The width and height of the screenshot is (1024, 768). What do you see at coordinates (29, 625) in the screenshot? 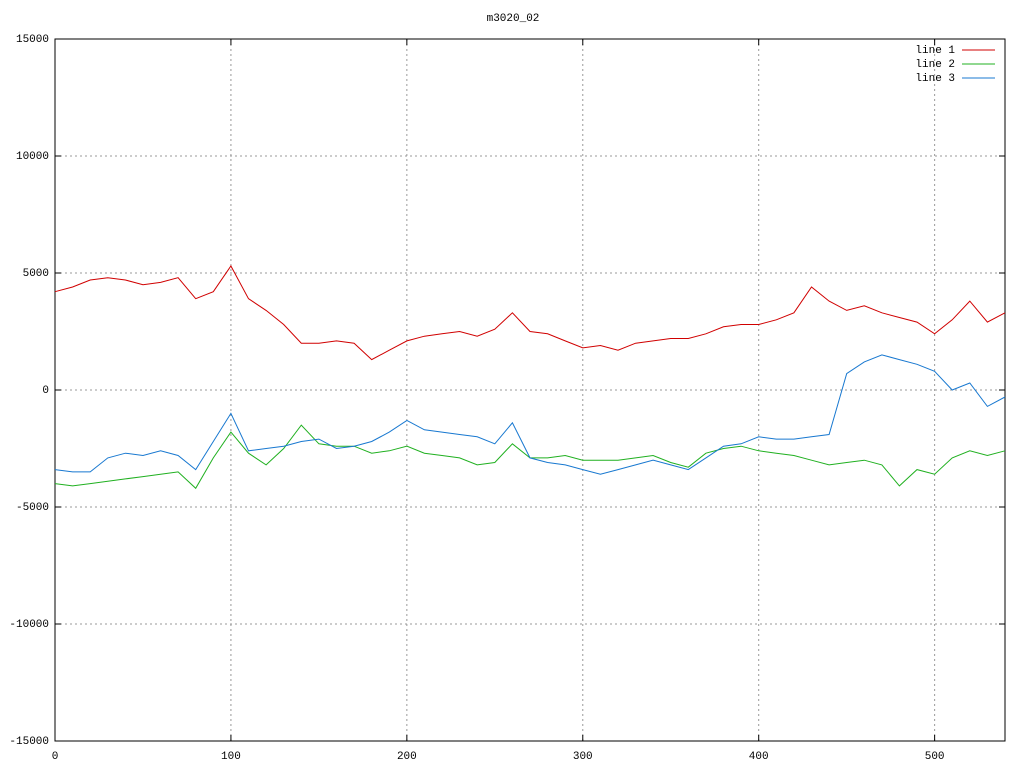
I see `y-tick-label: -10000` at bounding box center [29, 625].